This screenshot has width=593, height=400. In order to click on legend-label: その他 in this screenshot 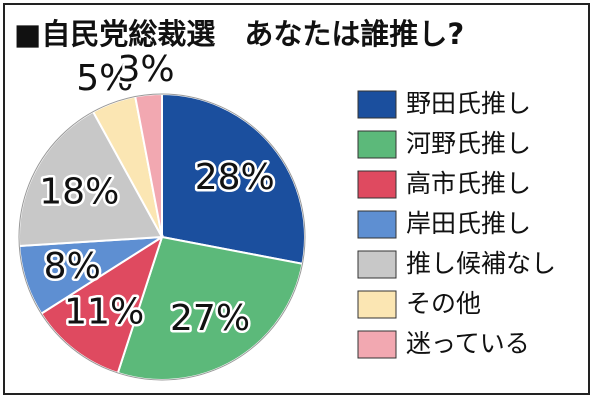, I will do `click(443, 303)`.